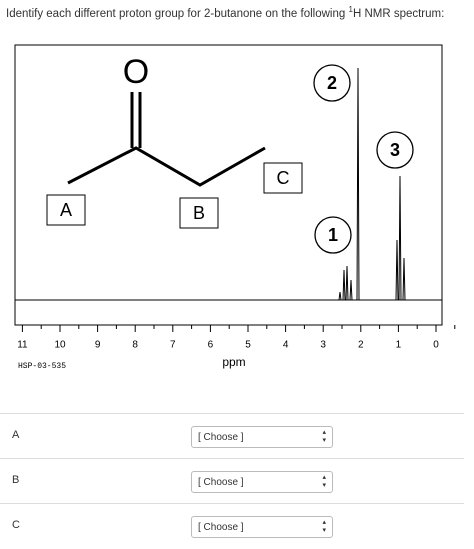 The width and height of the screenshot is (474, 549). Describe the element at coordinates (323, 345) in the screenshot. I see `tick-label: 3` at that location.